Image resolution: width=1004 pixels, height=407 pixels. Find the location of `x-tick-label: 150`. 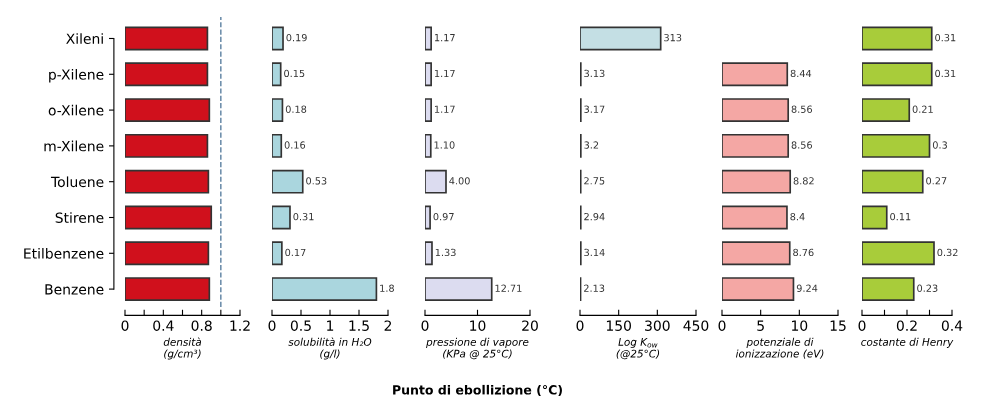

x-tick-label: 150 is located at coordinates (618, 325).